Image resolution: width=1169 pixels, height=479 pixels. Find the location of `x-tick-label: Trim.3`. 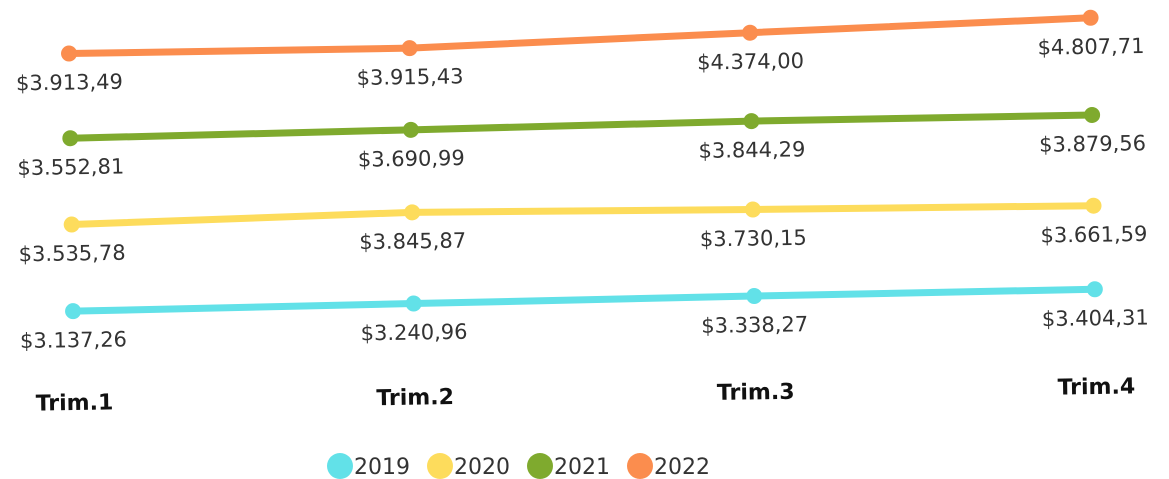

x-tick-label: Trim.3 is located at coordinates (756, 393).